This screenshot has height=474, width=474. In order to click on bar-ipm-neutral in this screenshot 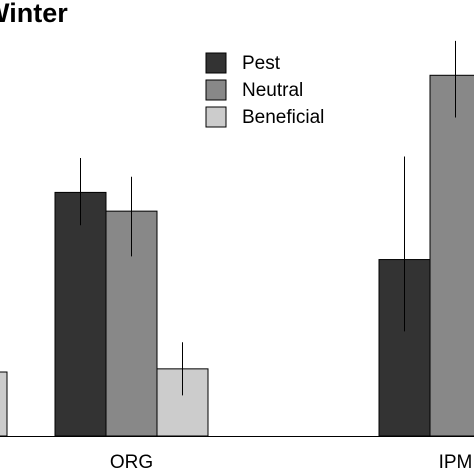, I will do `click(451, 255)`.